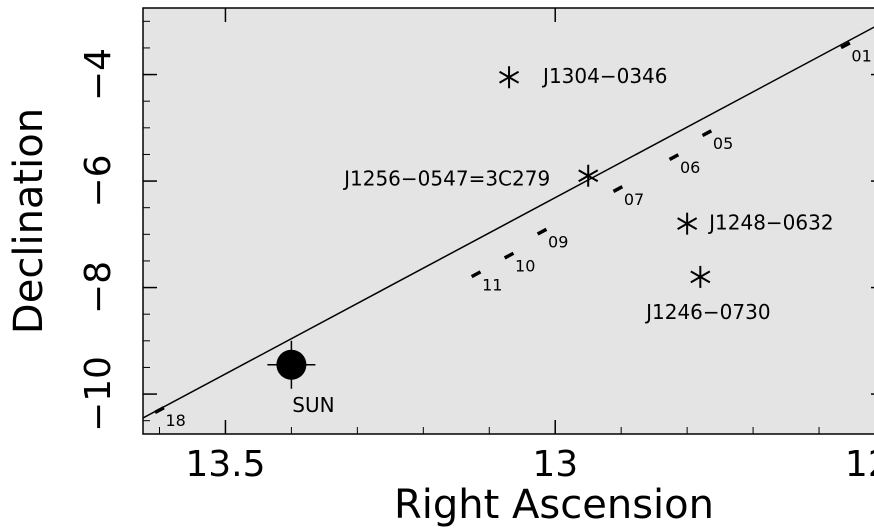 This screenshot has width=874, height=528. I want to click on x-tick-label-0: 13.5, so click(225, 464).